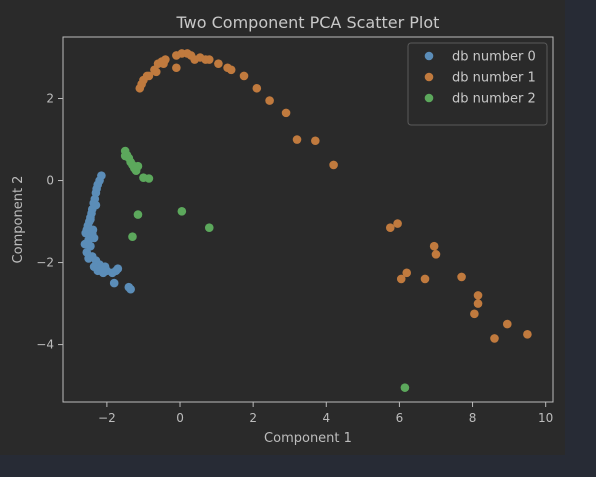 This screenshot has width=596, height=477. Describe the element at coordinates (494, 99) in the screenshot. I see `legend-entry: db number 2` at that location.